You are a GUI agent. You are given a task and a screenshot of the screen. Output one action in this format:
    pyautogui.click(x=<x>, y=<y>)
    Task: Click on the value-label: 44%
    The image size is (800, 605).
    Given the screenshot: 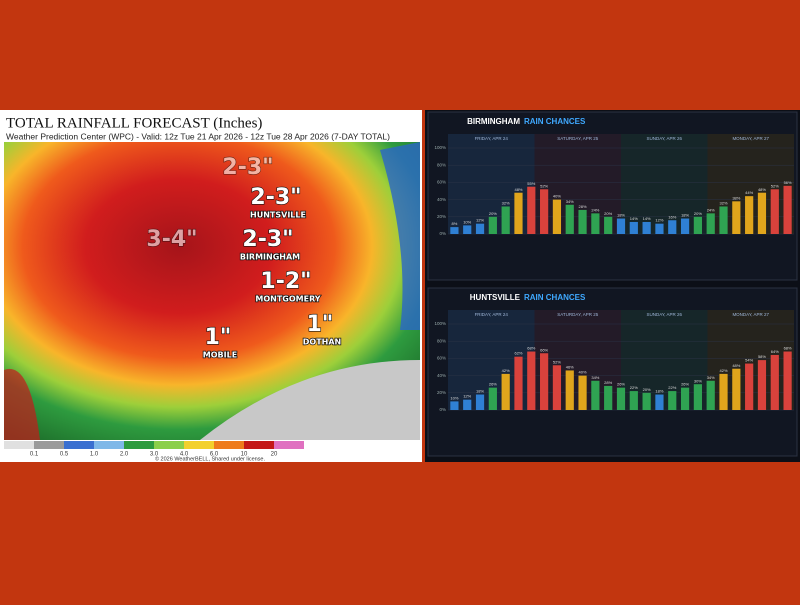 What is the action you would take?
    pyautogui.click(x=749, y=192)
    